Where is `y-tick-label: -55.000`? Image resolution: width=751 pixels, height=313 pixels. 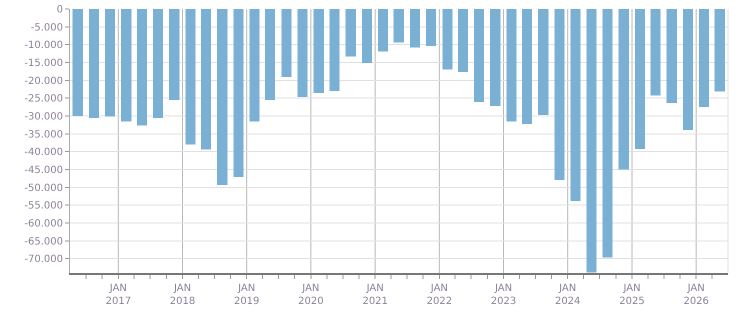
y-tick-label: -55.000 is located at coordinates (43, 206).